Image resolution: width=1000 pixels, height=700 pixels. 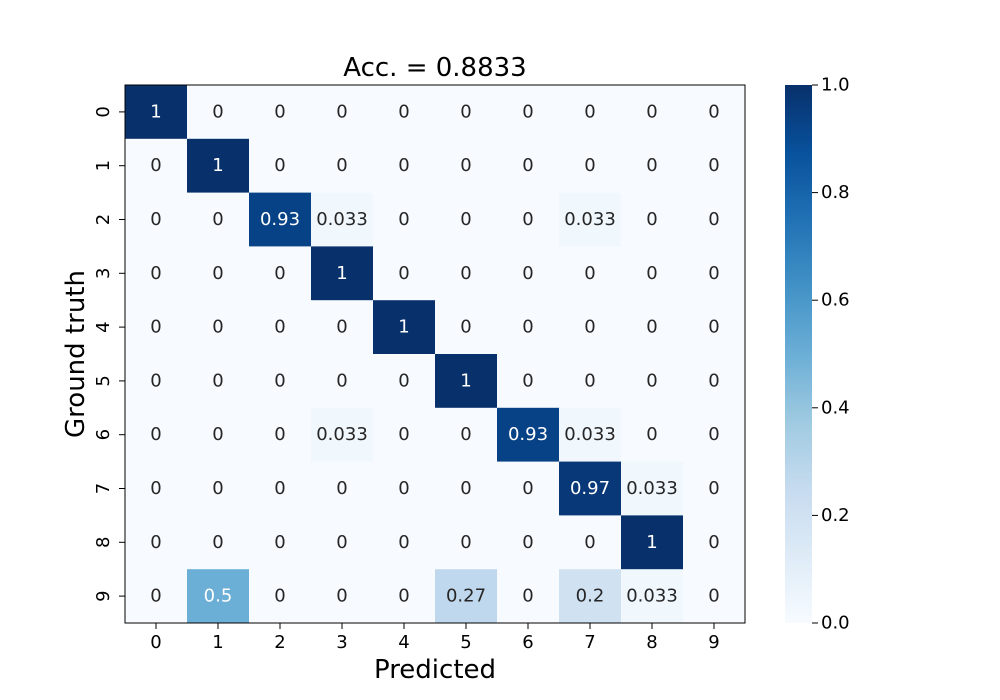 What do you see at coordinates (835, 192) in the screenshot?
I see `colorbar-tick-label: 0.8` at bounding box center [835, 192].